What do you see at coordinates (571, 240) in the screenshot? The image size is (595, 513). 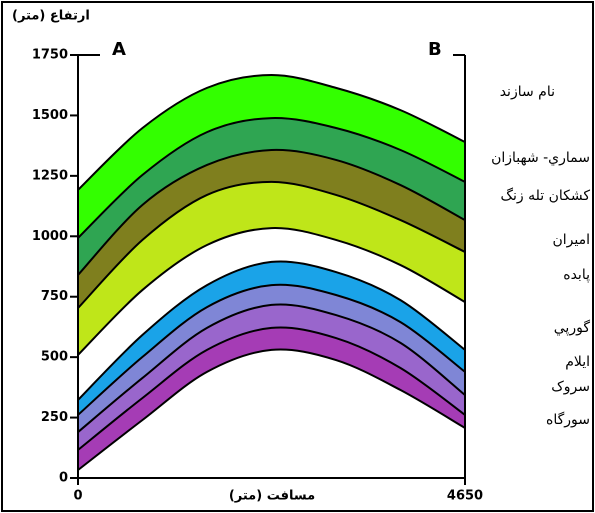 I see `legend-label: اميران` at bounding box center [571, 240].